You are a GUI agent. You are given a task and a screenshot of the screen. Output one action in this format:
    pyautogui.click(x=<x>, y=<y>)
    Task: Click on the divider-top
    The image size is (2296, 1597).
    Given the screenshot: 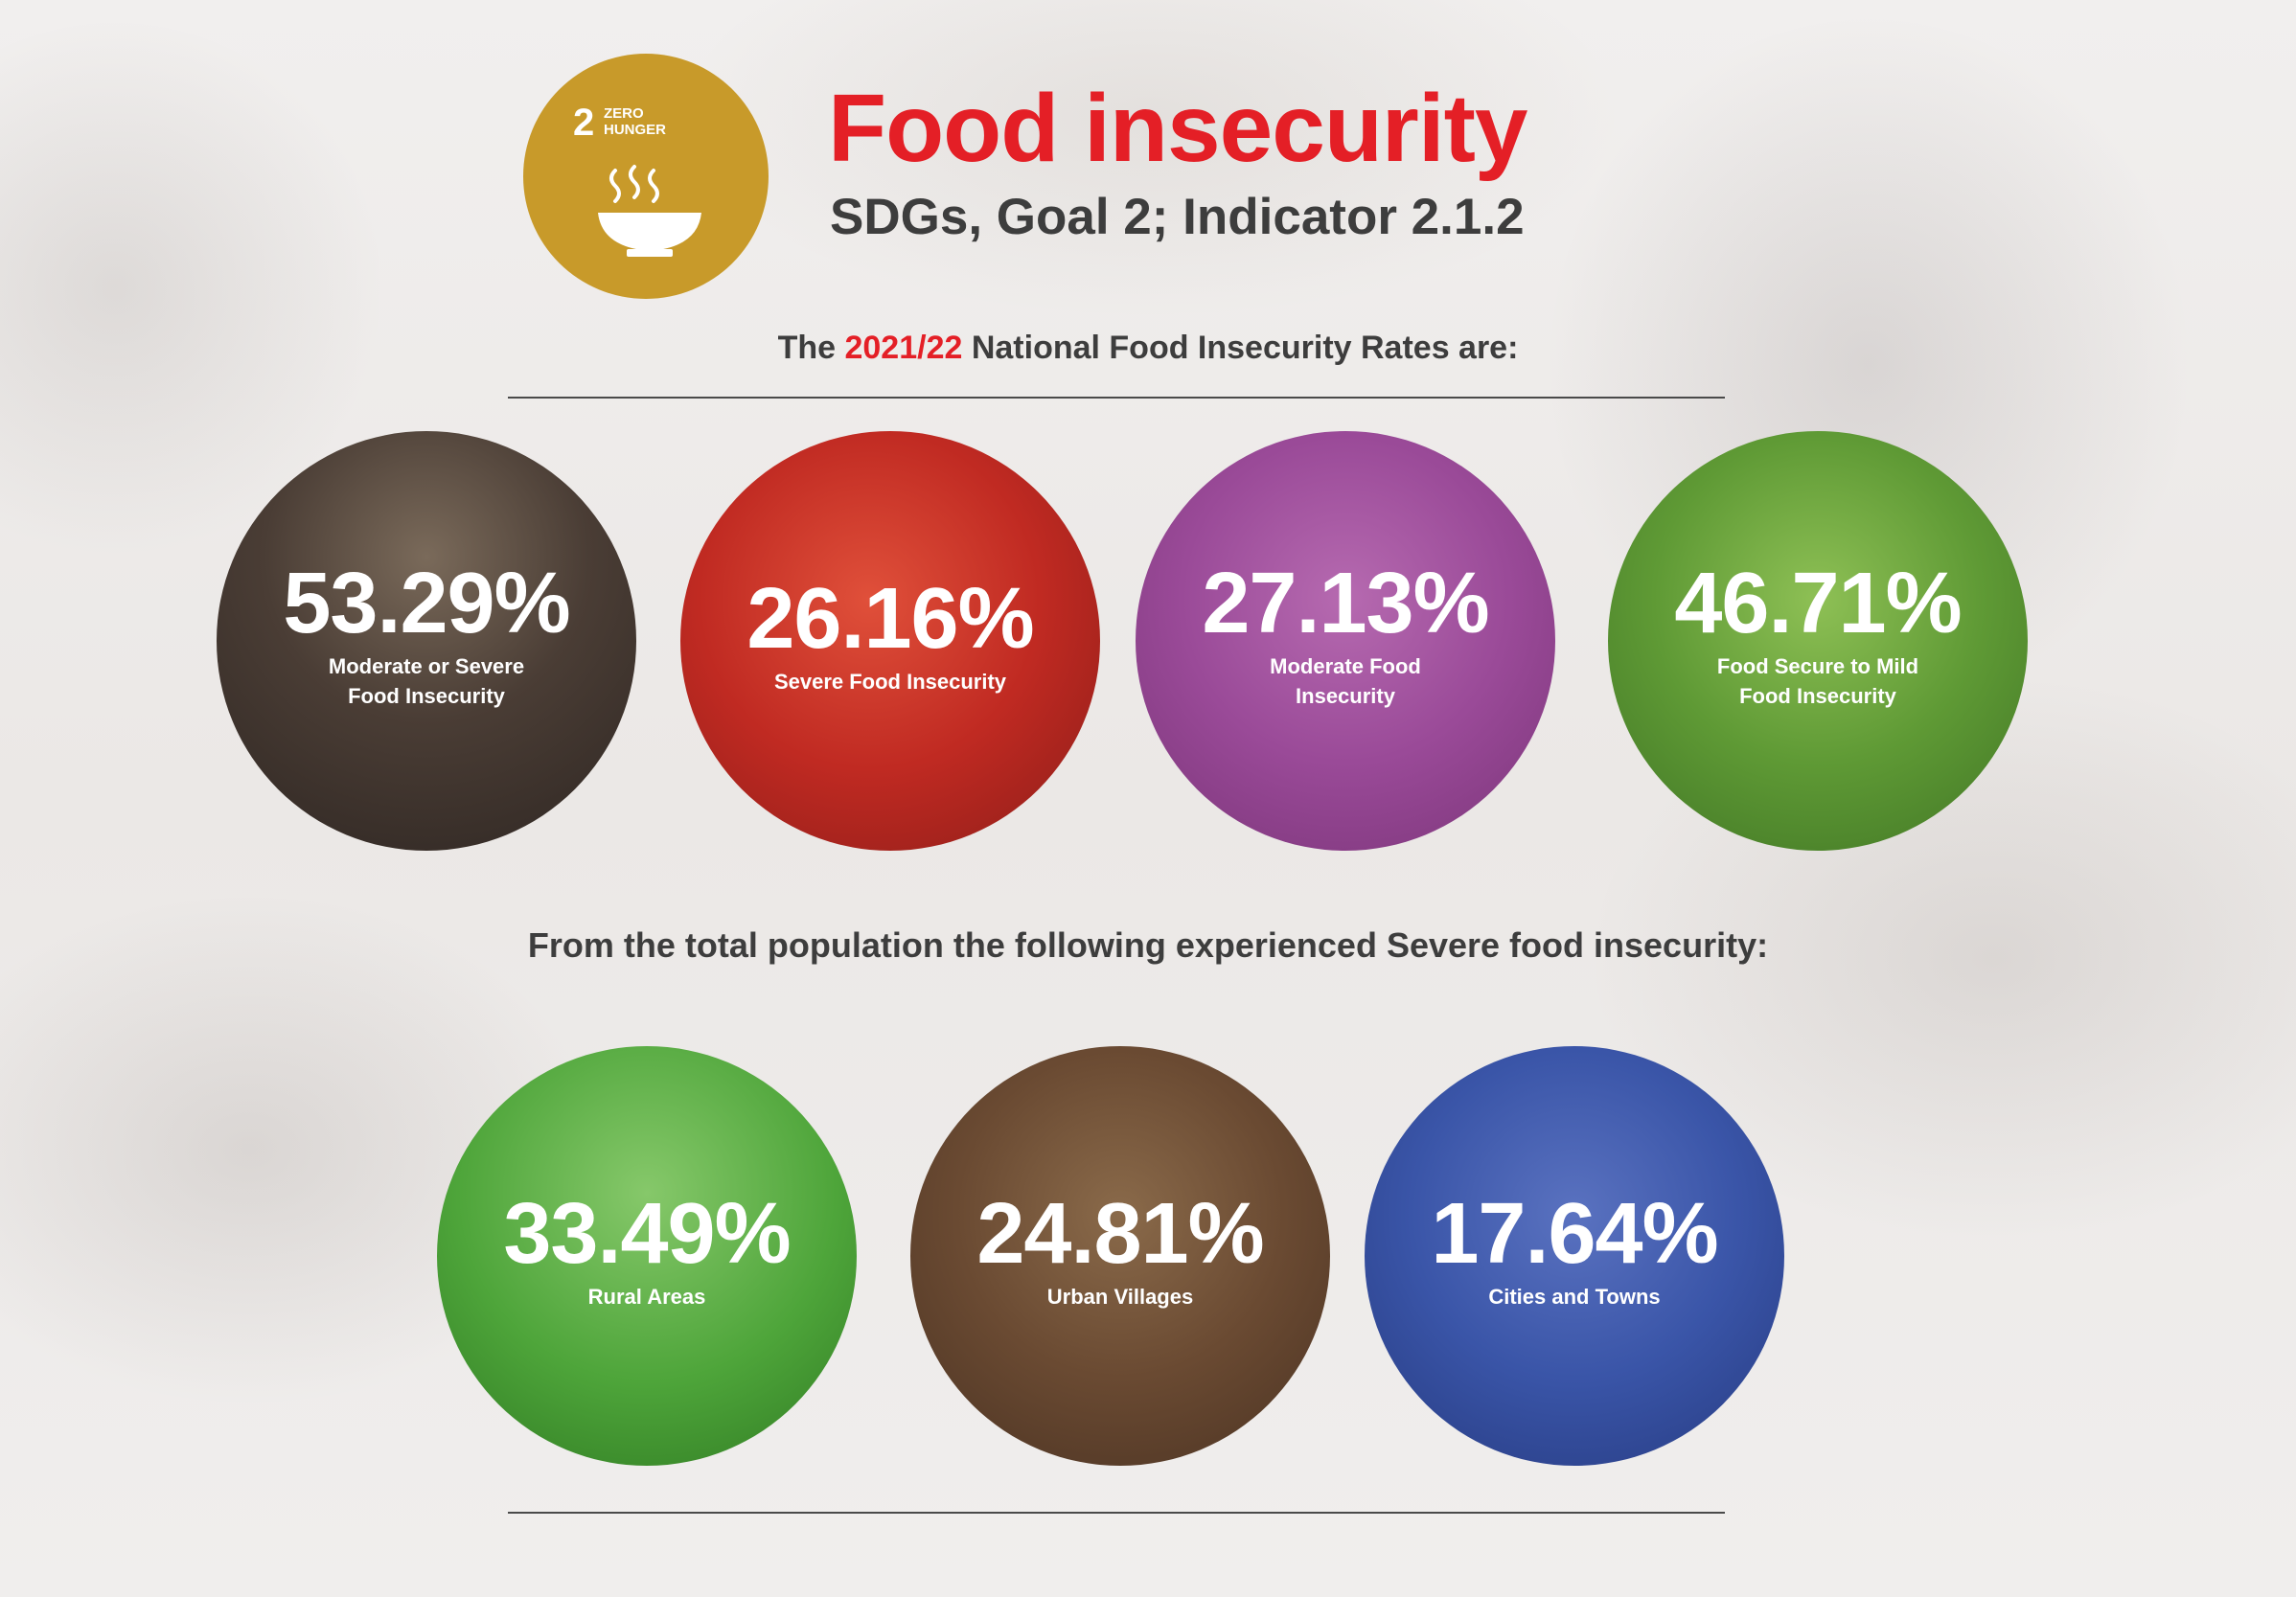 What is the action you would take?
    pyautogui.click(x=1116, y=398)
    